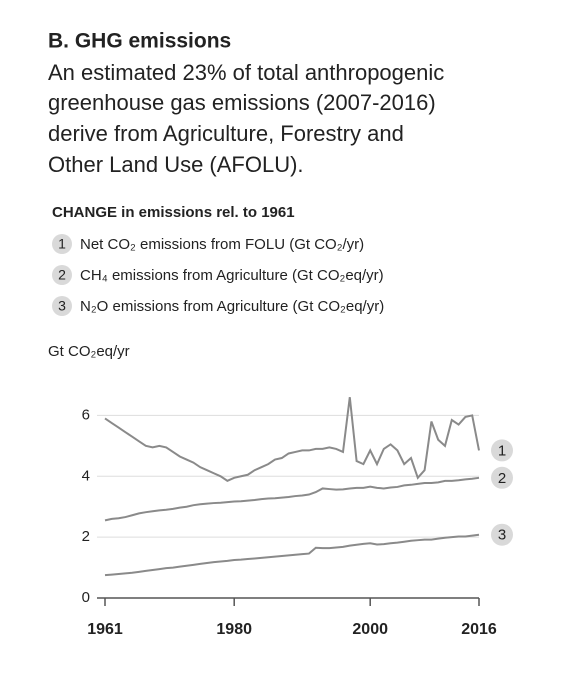 The width and height of the screenshot is (570, 681). I want to click on y-tick-label: 2, so click(86, 536).